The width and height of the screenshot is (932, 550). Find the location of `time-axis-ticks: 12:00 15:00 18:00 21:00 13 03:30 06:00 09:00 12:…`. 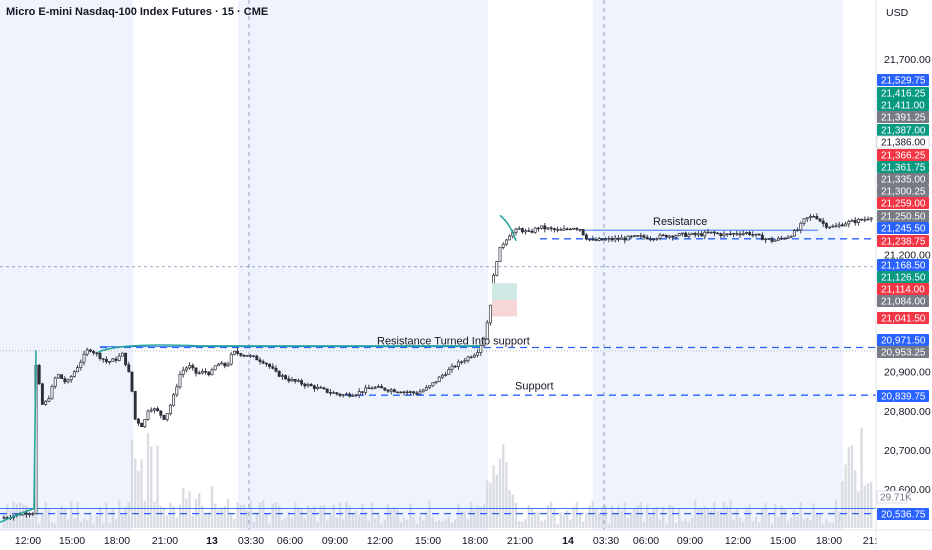

time-axis-ticks: 12:00 15:00 18:00 21:00 13 03:30 06:00 09:00 12:… is located at coordinates (446, 541).